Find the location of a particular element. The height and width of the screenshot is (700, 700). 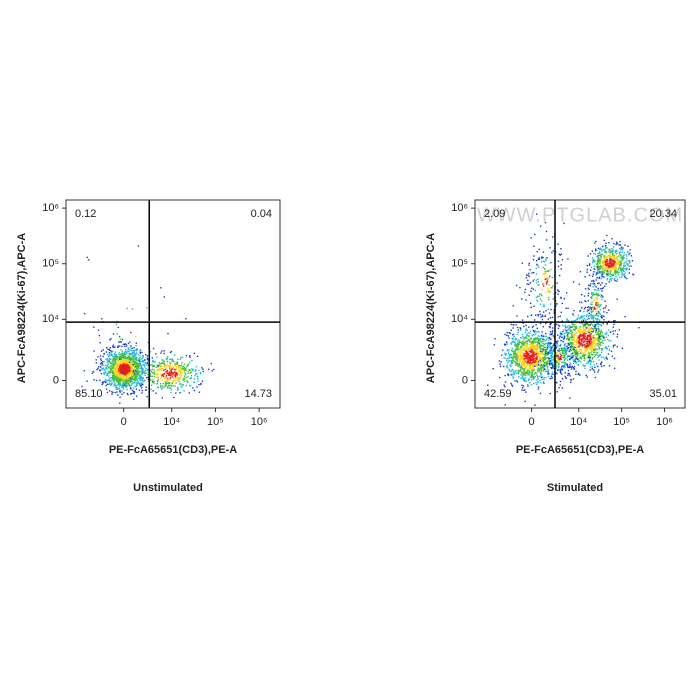

y-tick-label: 10⁴ is located at coordinates (50, 319).